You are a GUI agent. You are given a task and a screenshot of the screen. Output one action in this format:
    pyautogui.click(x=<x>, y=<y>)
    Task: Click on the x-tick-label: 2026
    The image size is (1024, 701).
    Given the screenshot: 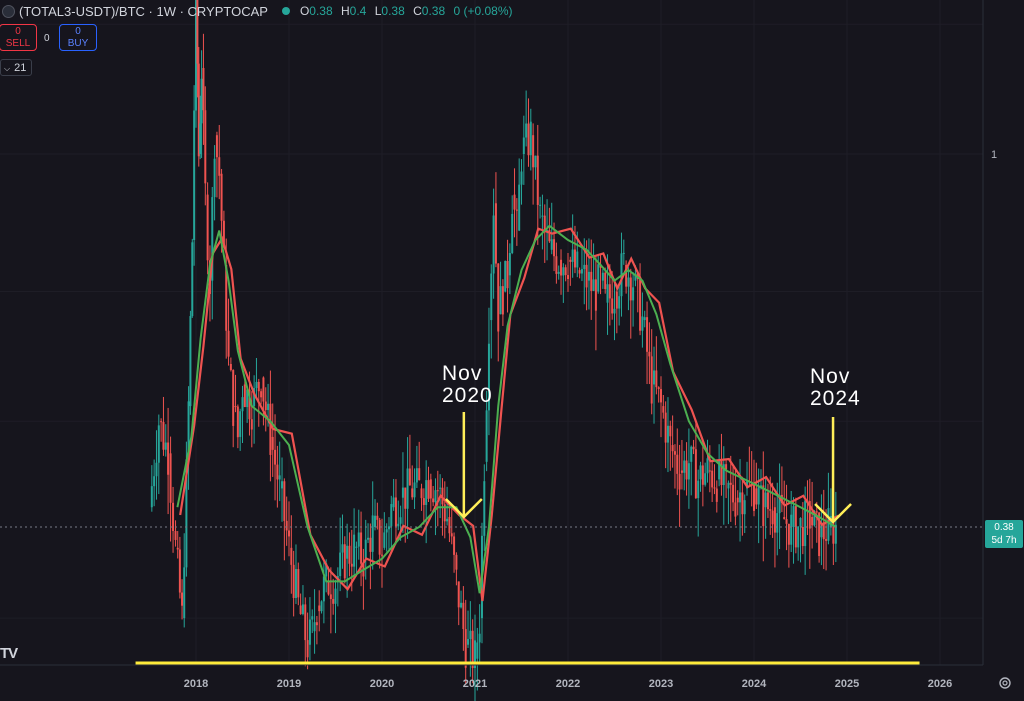 What is the action you would take?
    pyautogui.click(x=940, y=684)
    